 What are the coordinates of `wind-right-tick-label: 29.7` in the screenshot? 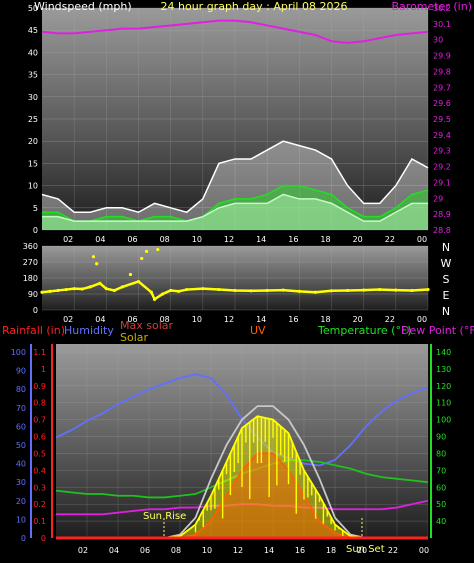 It's located at (442, 87).